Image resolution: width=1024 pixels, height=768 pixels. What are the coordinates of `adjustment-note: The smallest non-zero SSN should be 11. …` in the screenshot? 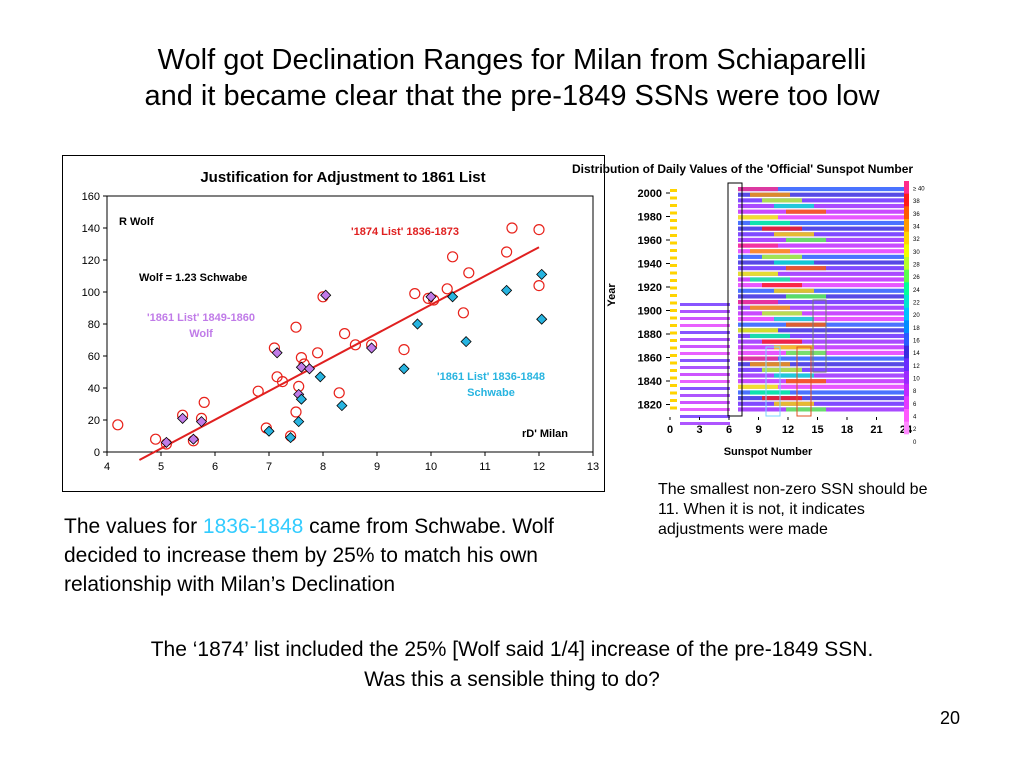 It's located at (793, 509).